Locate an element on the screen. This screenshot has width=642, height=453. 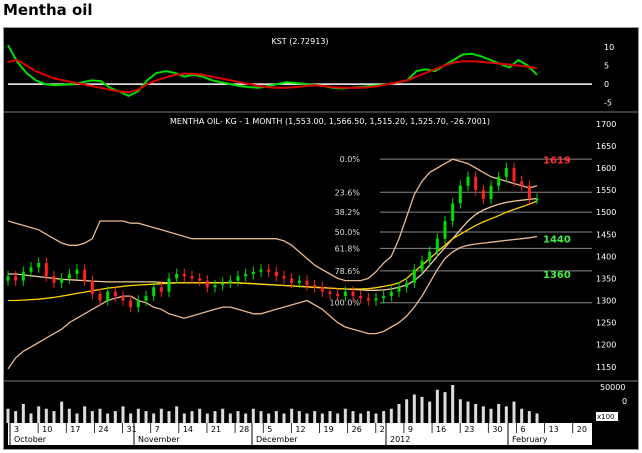
price-tick-label: 1700 is located at coordinates (606, 124).